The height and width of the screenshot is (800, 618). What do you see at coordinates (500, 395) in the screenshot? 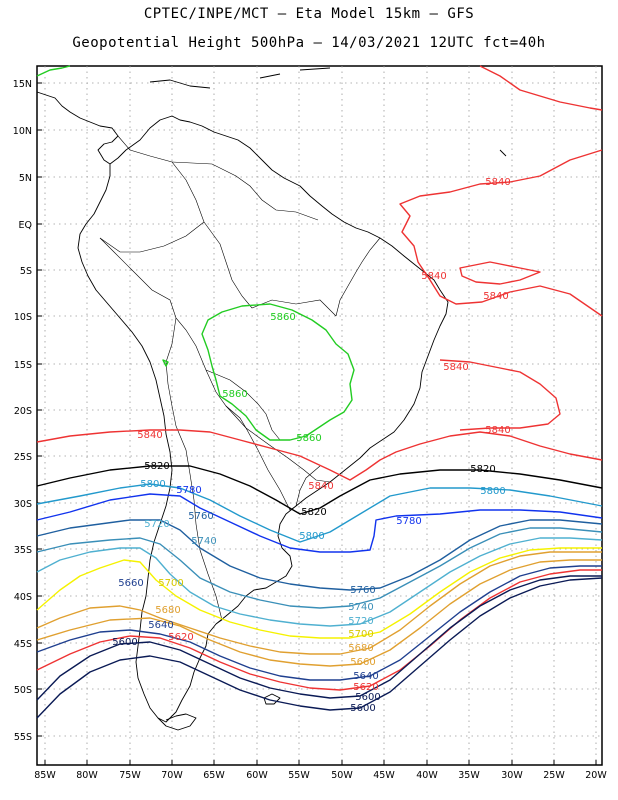
I see `contour-5840-se` at bounding box center [500, 395].